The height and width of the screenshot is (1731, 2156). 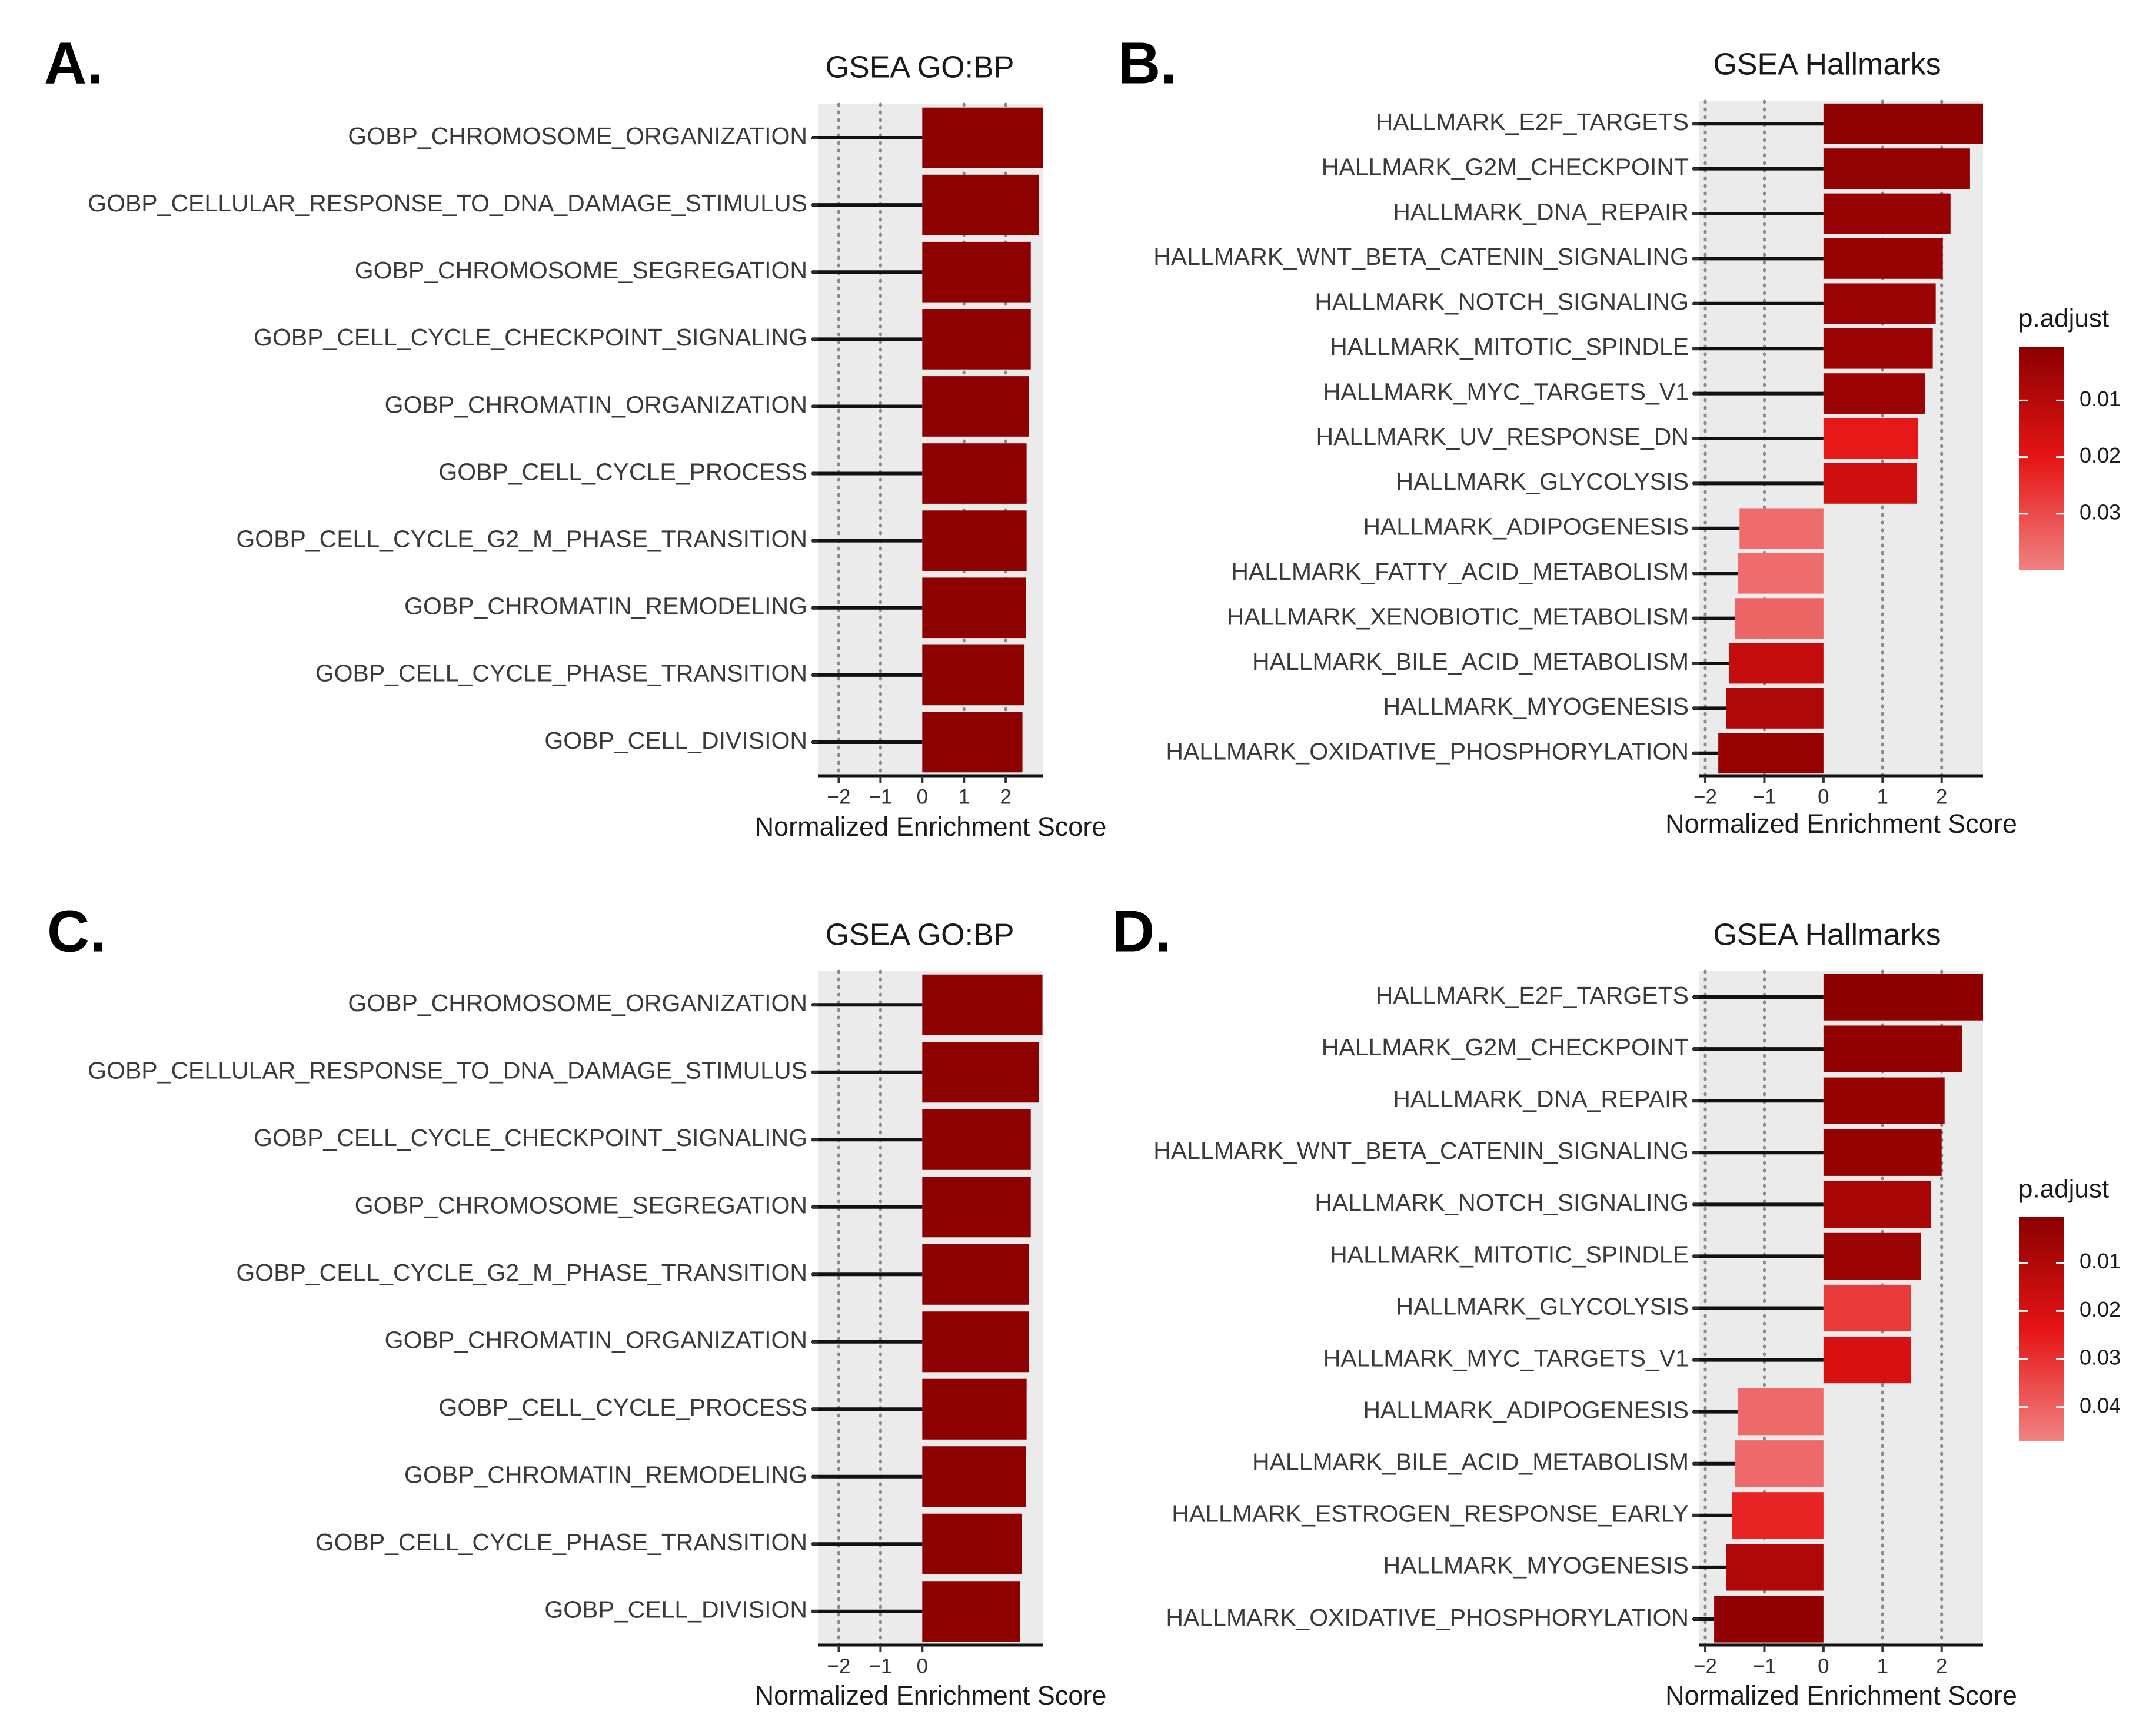 What do you see at coordinates (1427, 751) in the screenshot?
I see `category-label: HALLMARK_OXIDATIVE_PHOSPHORYLATION` at bounding box center [1427, 751].